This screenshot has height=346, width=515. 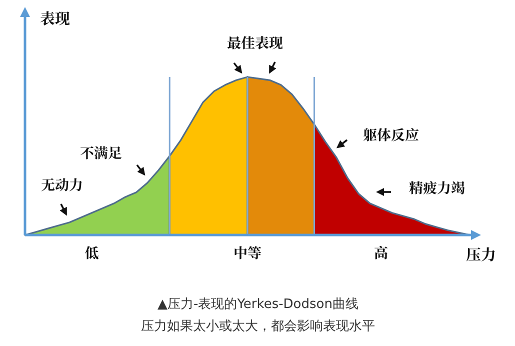 I want to click on annotation: 无动力, so click(x=62, y=185).